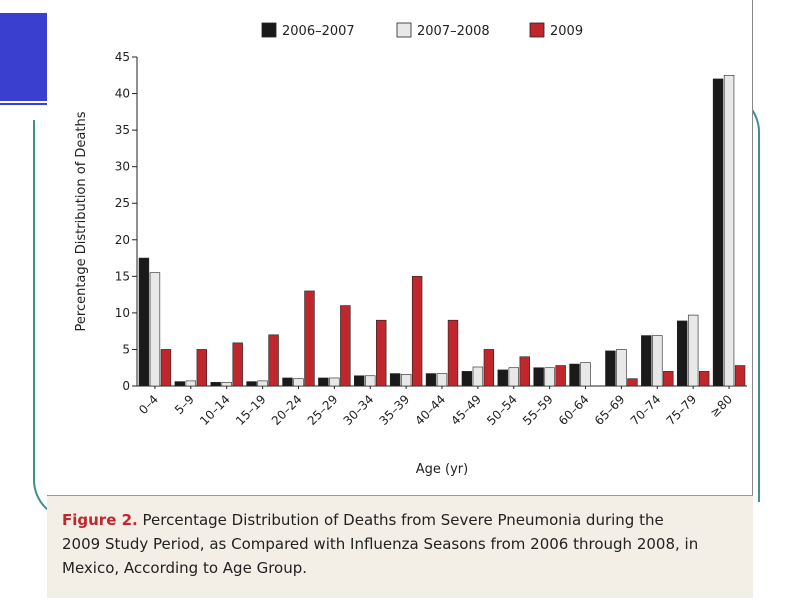 This screenshot has width=800, height=600. I want to click on bar-2007–2008-≥80, so click(729, 230).